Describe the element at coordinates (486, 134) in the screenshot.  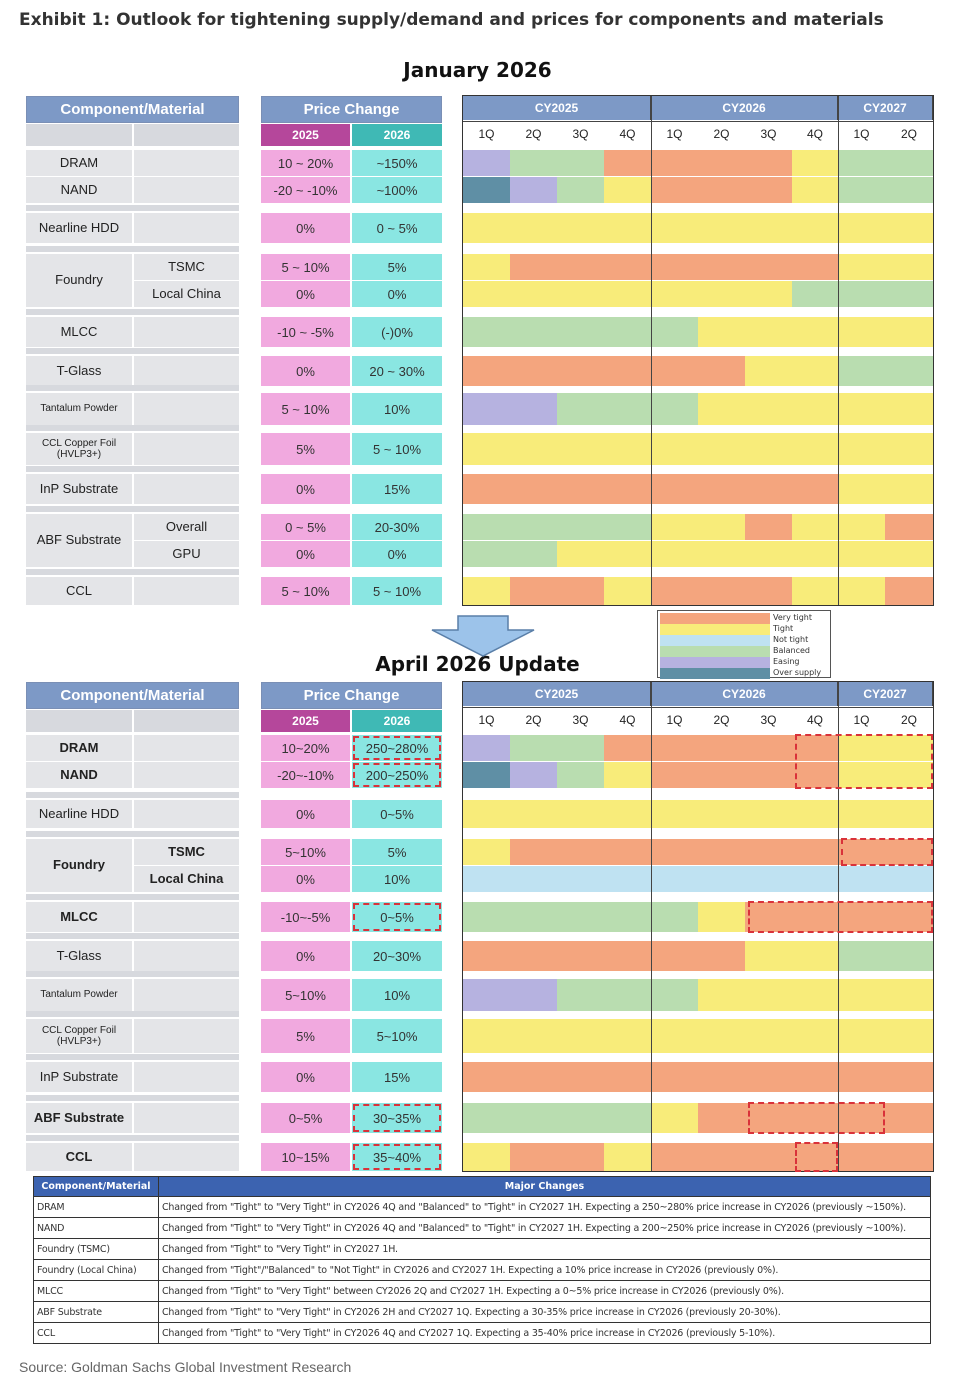
I see `quarter-label: 1Q` at that location.